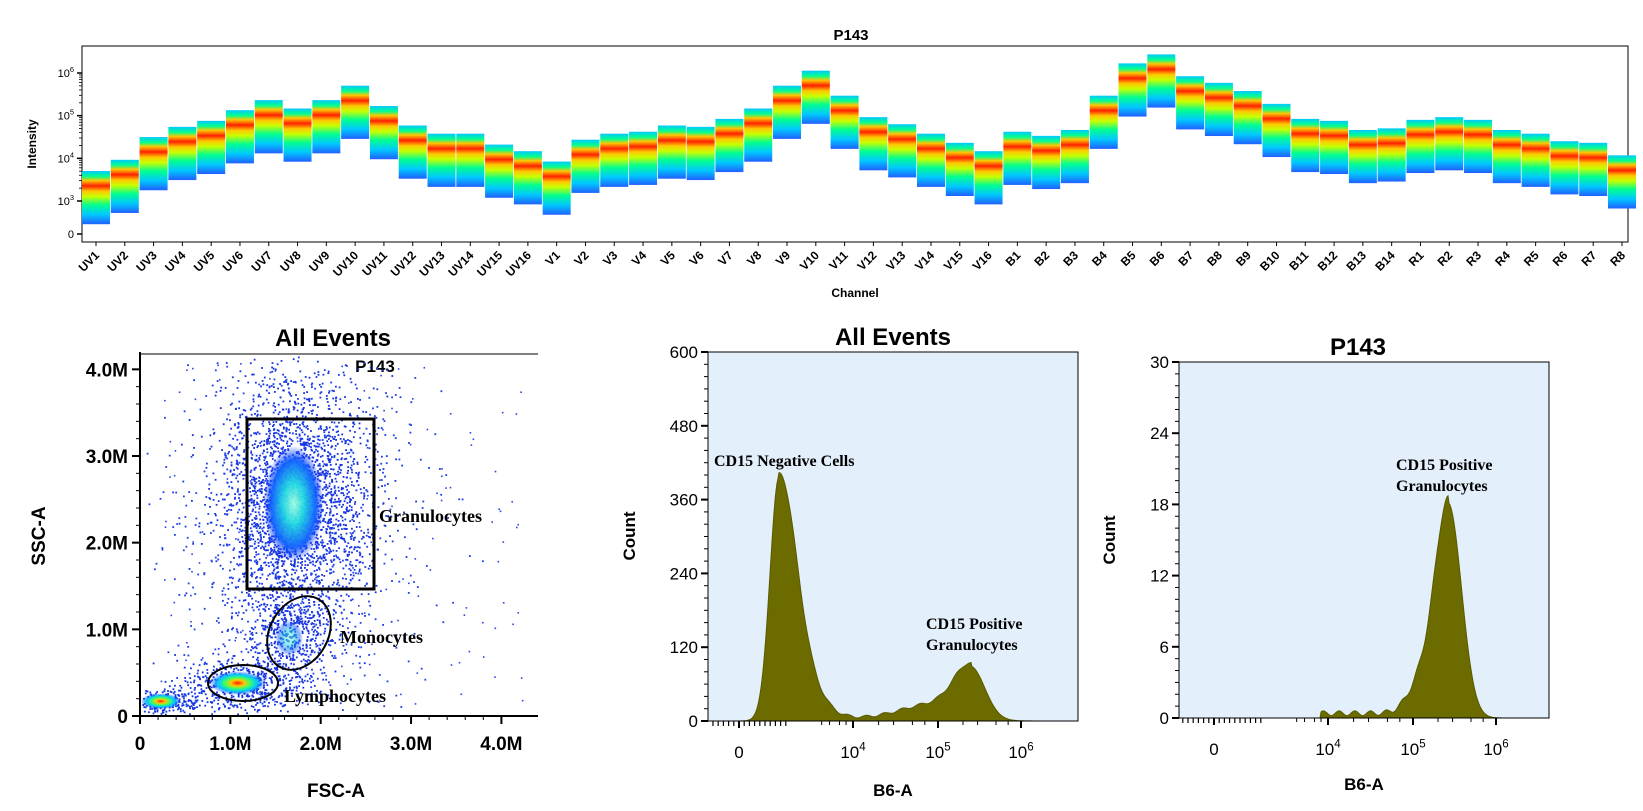 This screenshot has width=1643, height=811. What do you see at coordinates (1185, 258) in the screenshot?
I see `spectrum-x-tick-label: B7` at bounding box center [1185, 258].